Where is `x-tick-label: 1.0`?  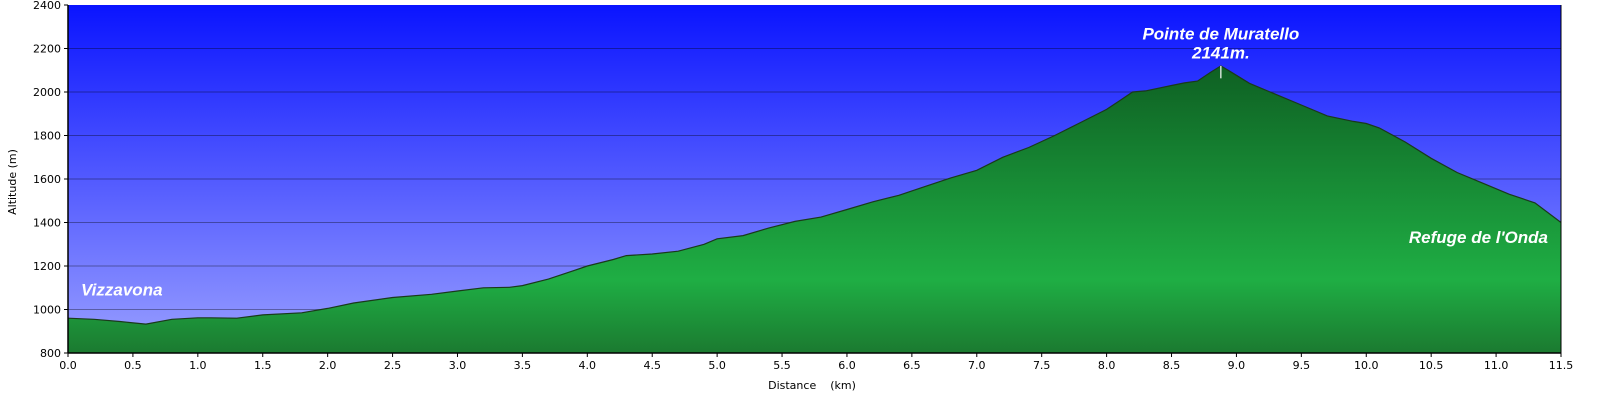 x-tick-label: 1.0 is located at coordinates (198, 365).